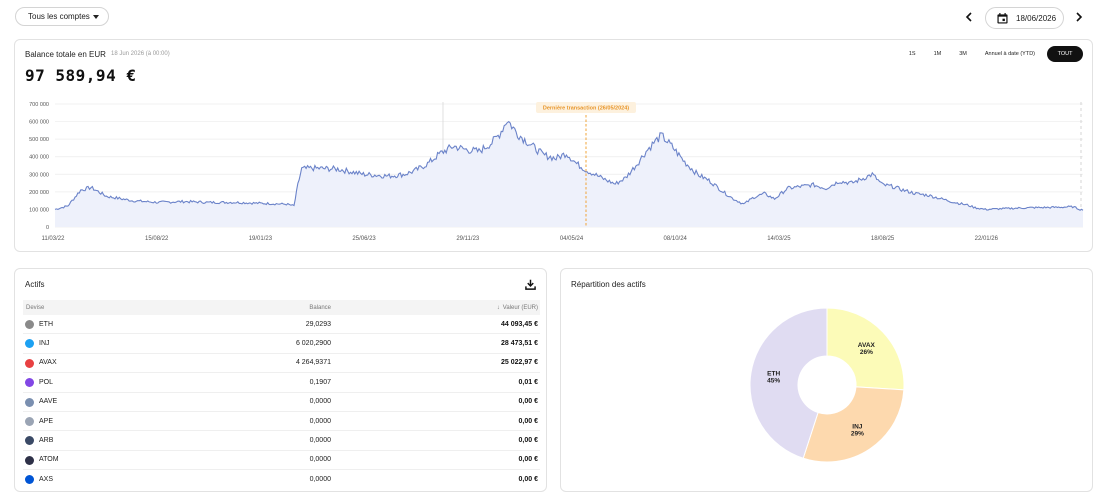 The height and width of the screenshot is (498, 1100). Describe the element at coordinates (281, 422) in the screenshot. I see `table-row: APE 0,0000 0,00 €` at that location.